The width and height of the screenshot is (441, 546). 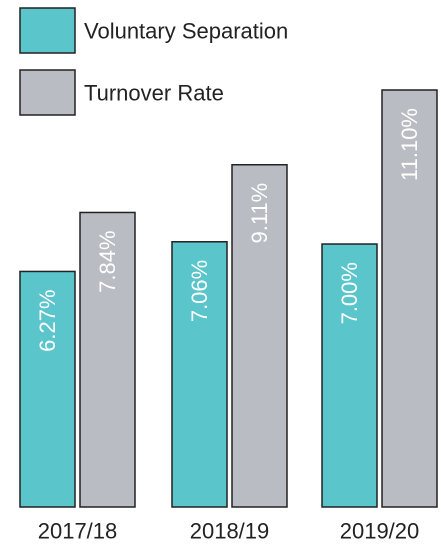 I want to click on x-tick-label: 2019/20, so click(x=380, y=531).